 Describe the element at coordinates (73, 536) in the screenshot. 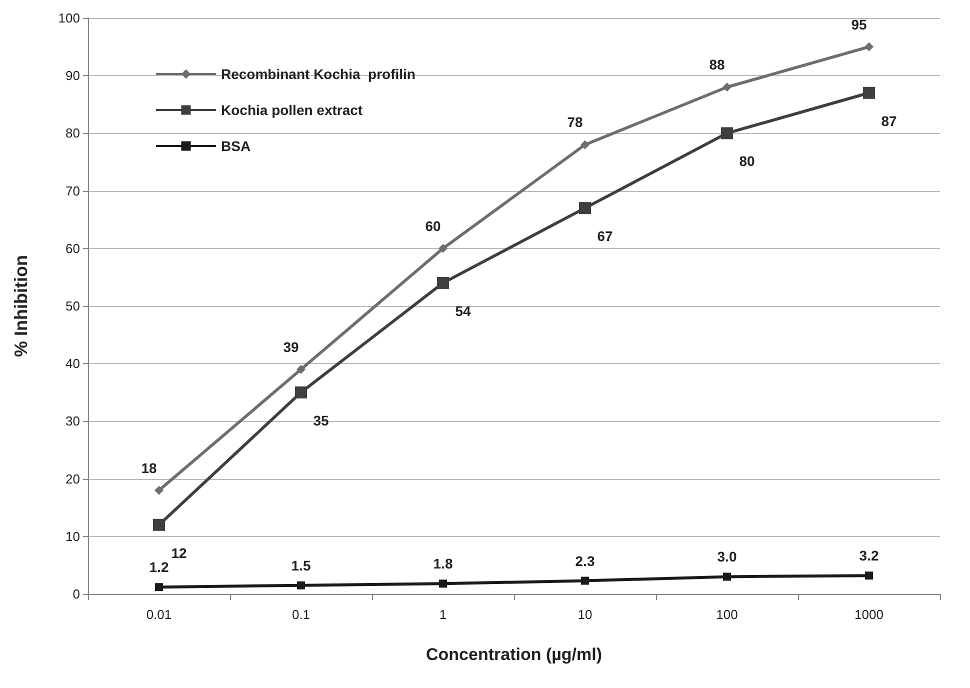

I see `y-tick-label: 10` at that location.